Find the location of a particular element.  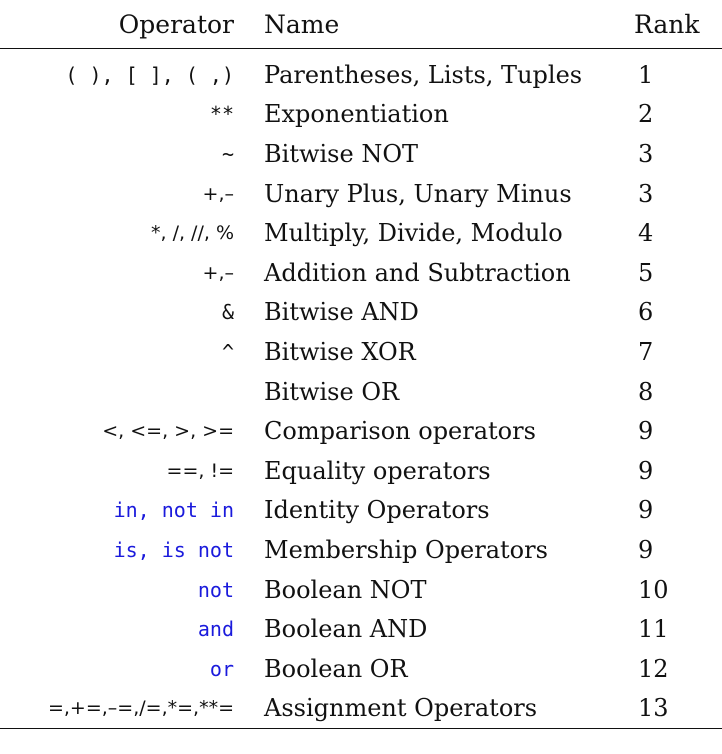

name-cell: Multiply, Divide, Modulo is located at coordinates (413, 233).